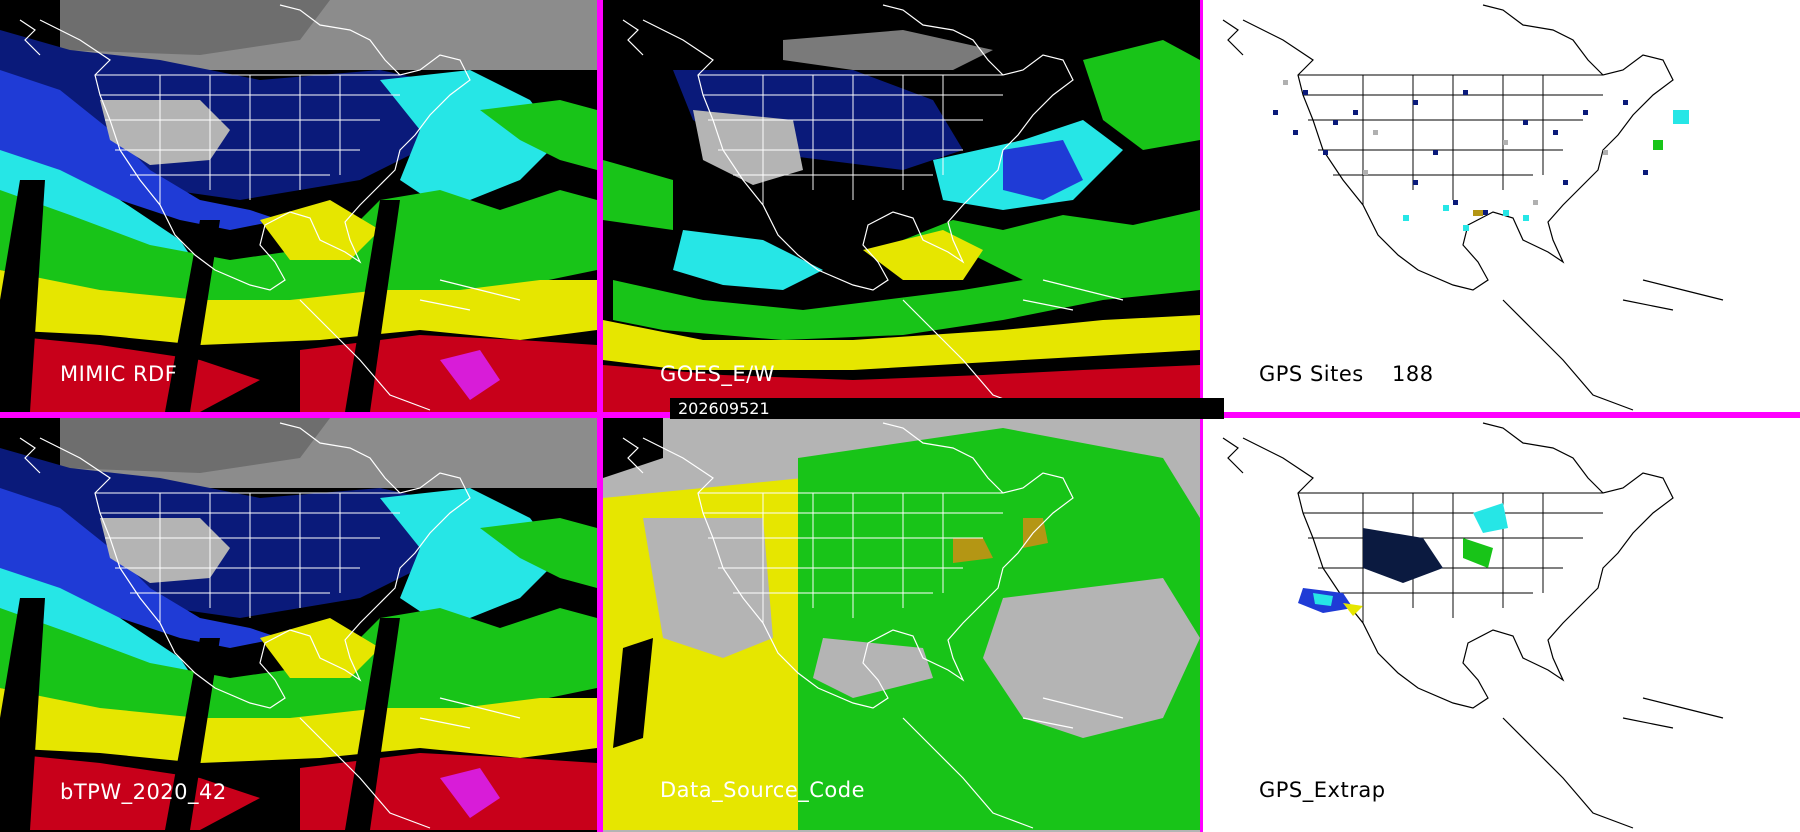 This screenshot has height=832, width=1800. I want to click on panel-label: GOES_E/W, so click(718, 374).